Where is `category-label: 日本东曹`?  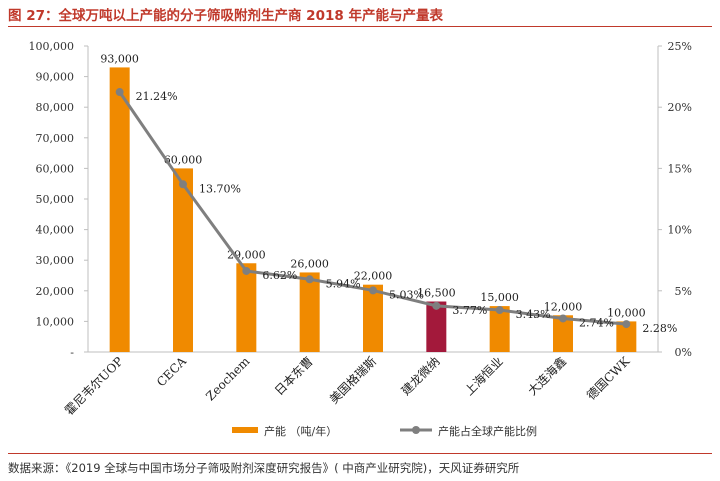 category-label: 日本东曹 is located at coordinates (294, 376).